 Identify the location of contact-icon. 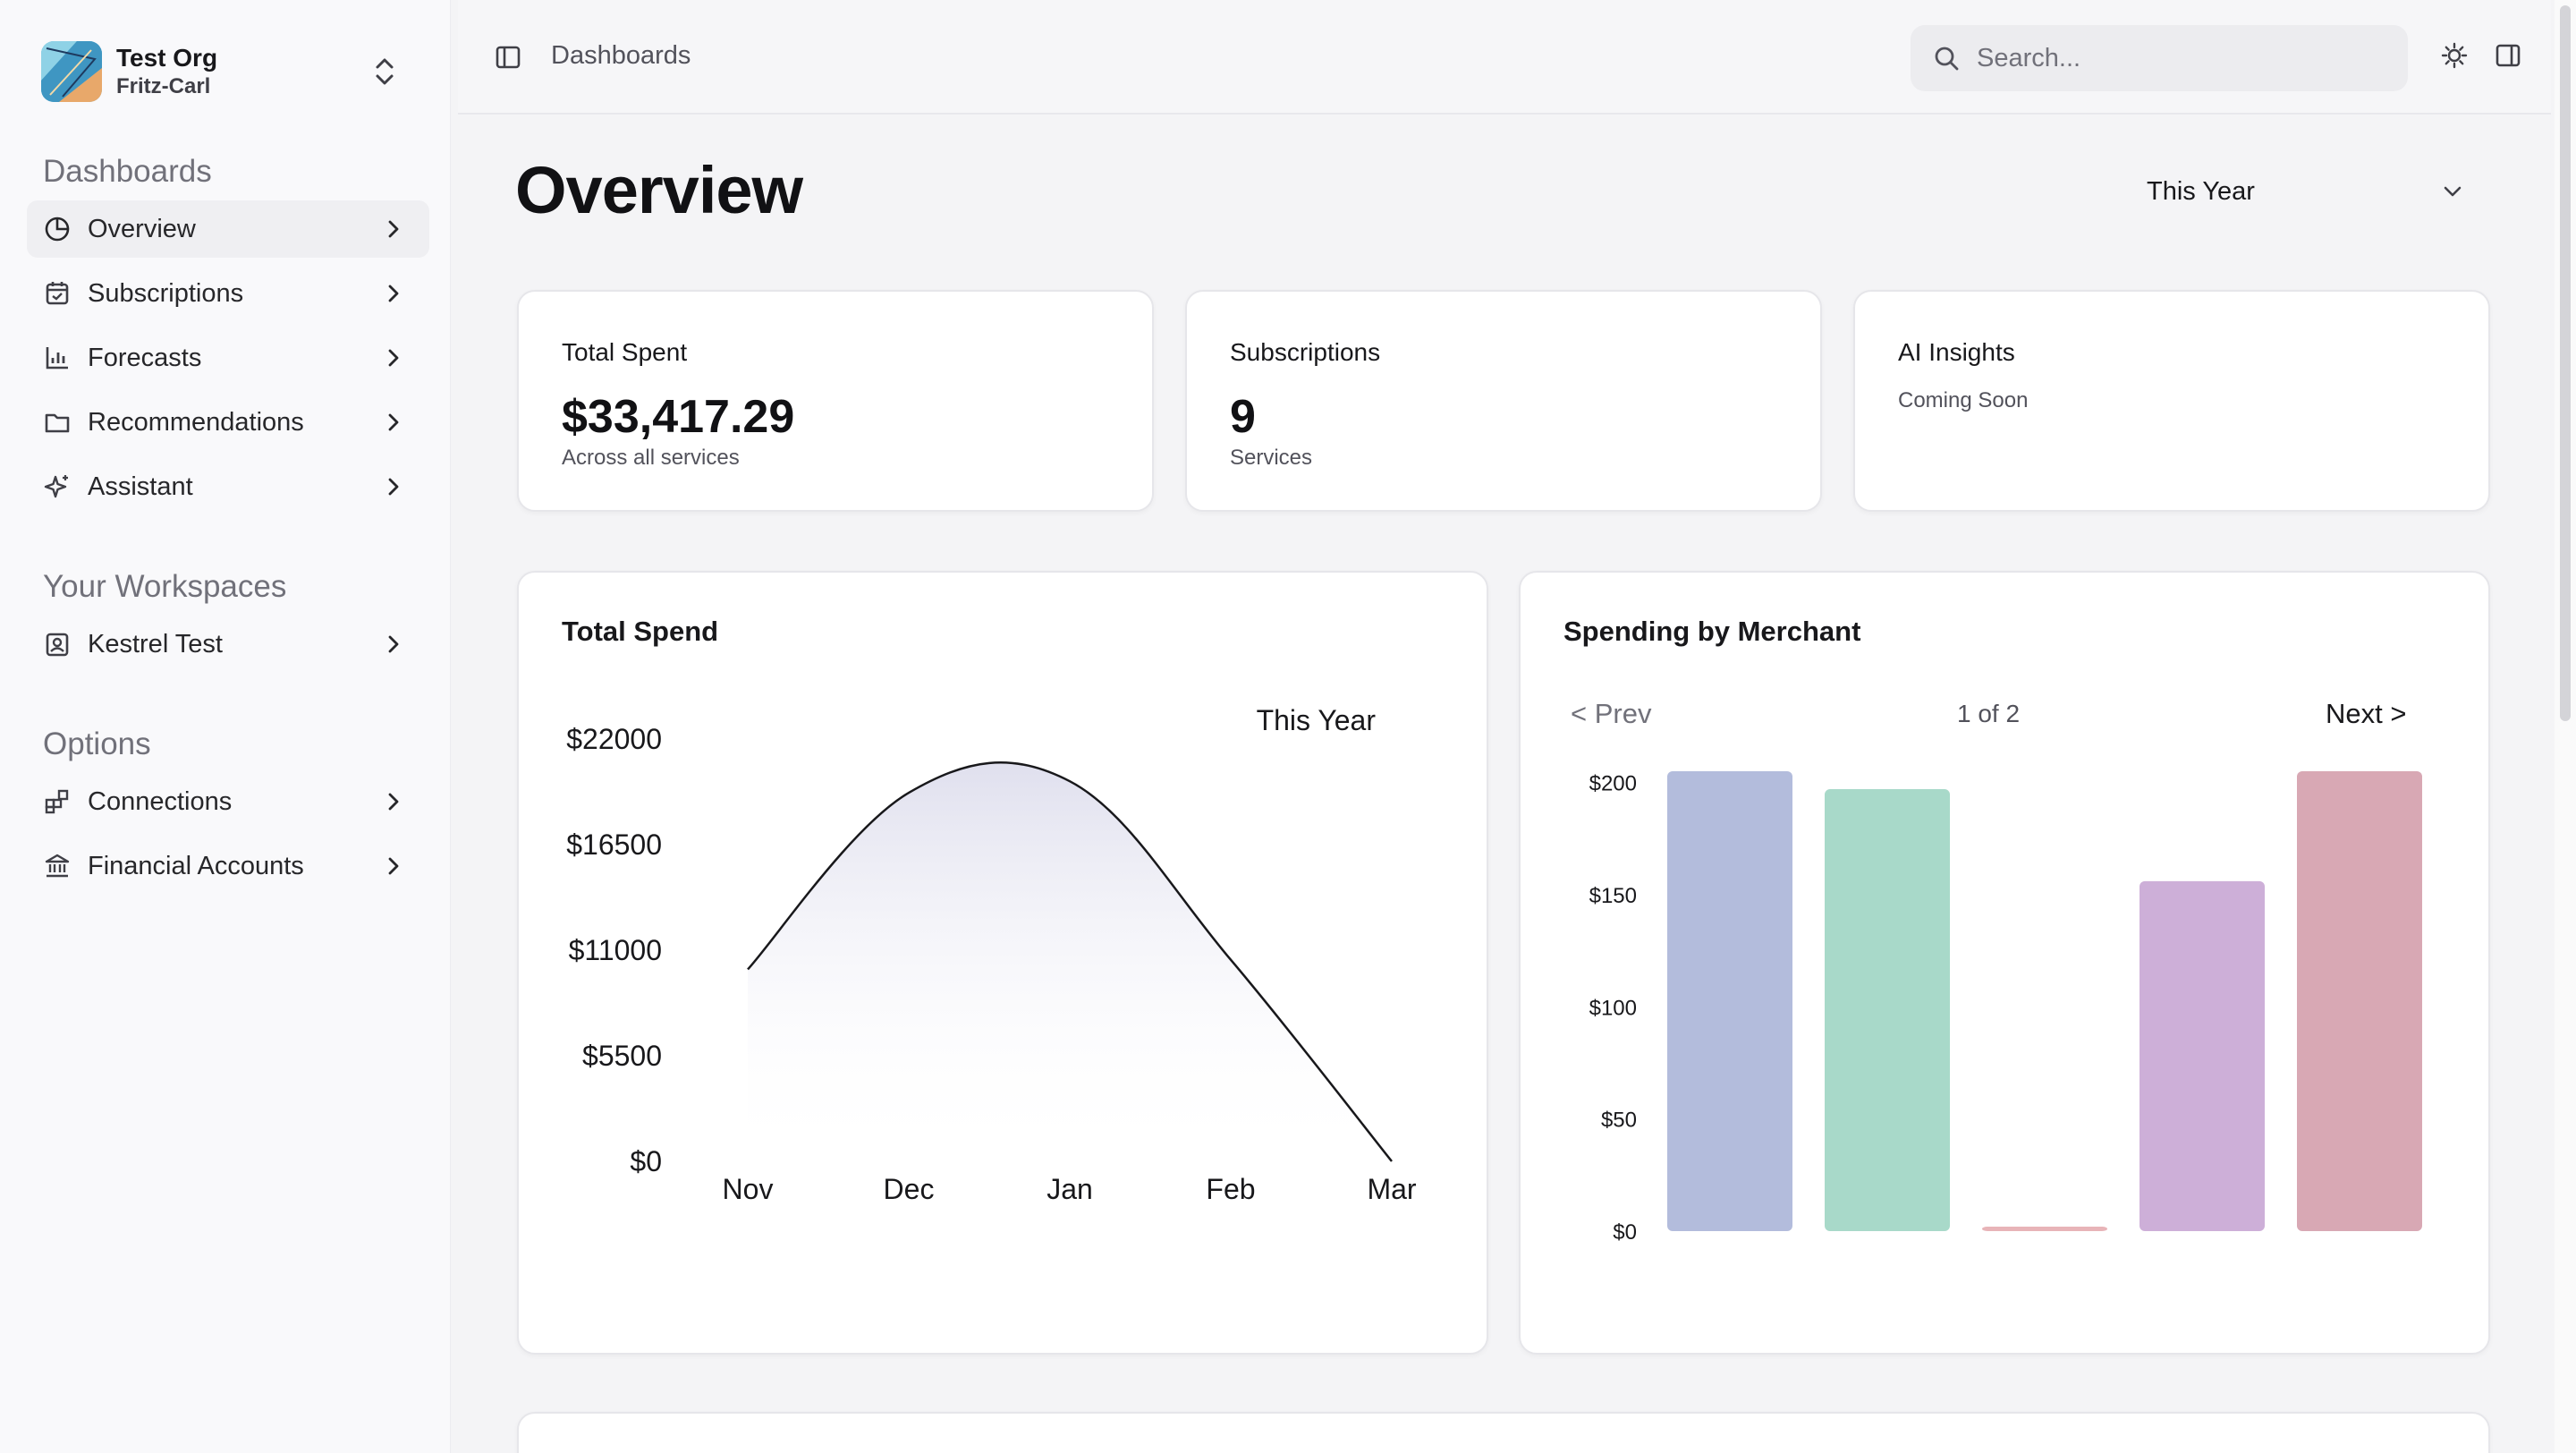
(57, 644).